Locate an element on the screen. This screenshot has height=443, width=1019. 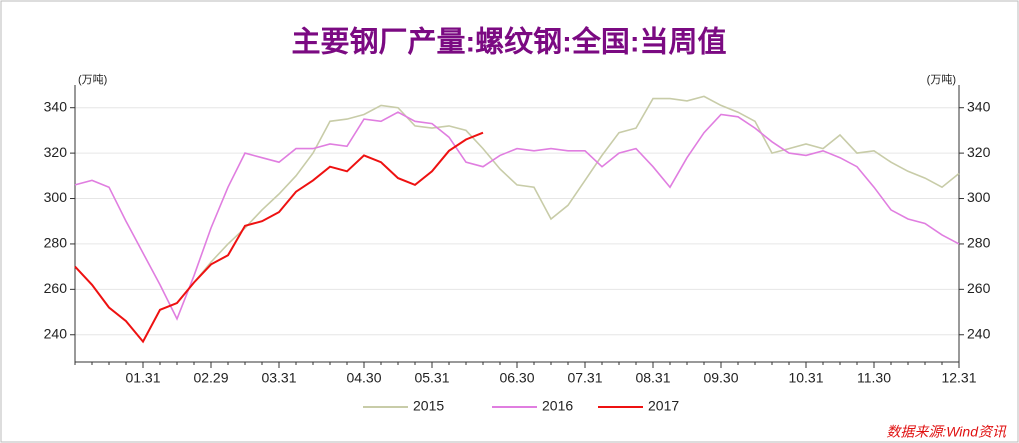
legend-label: 2017 is located at coordinates (663, 406).